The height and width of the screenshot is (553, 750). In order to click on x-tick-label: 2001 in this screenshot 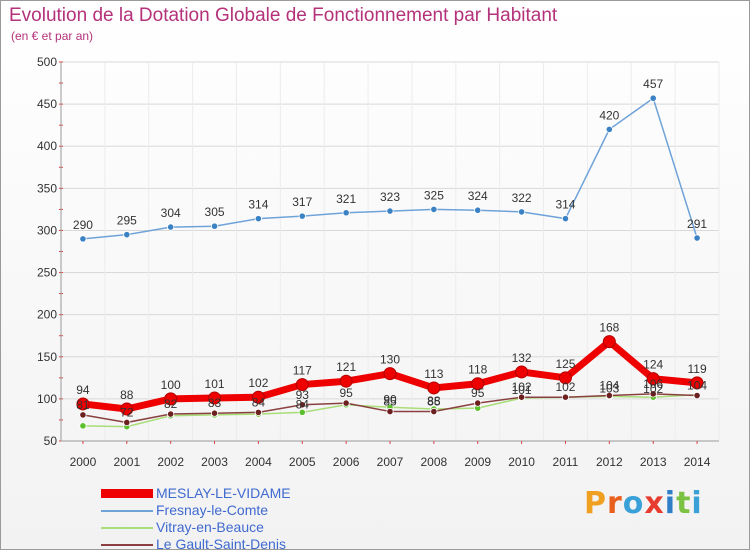, I will do `click(126, 462)`.